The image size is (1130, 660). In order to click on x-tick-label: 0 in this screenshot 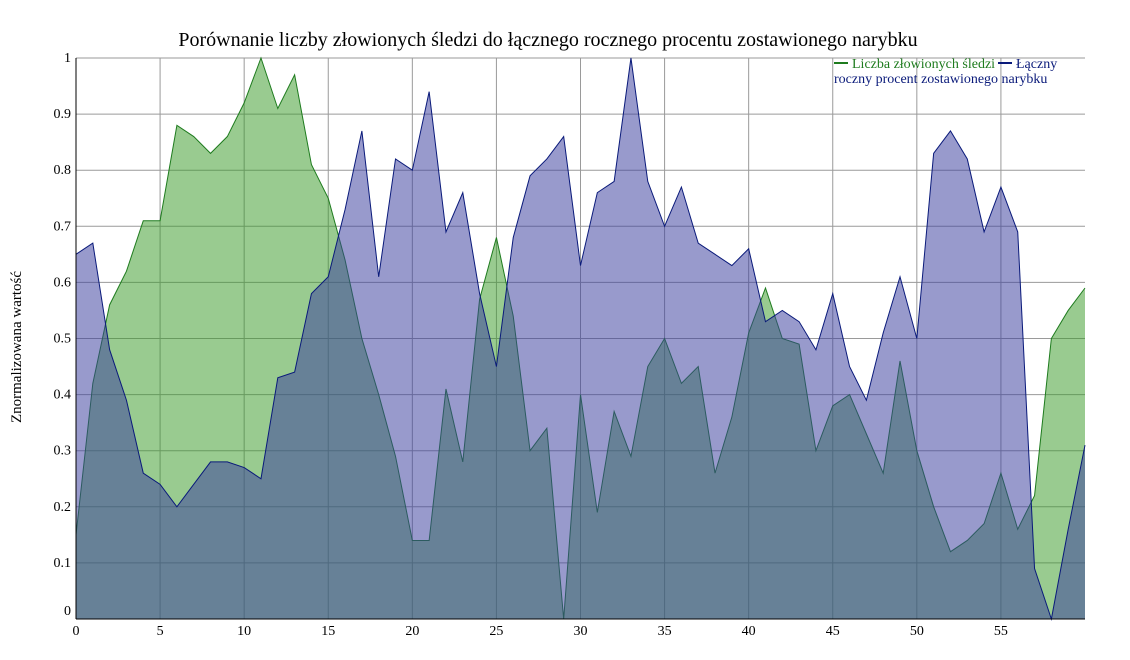, I will do `click(76, 631)`.